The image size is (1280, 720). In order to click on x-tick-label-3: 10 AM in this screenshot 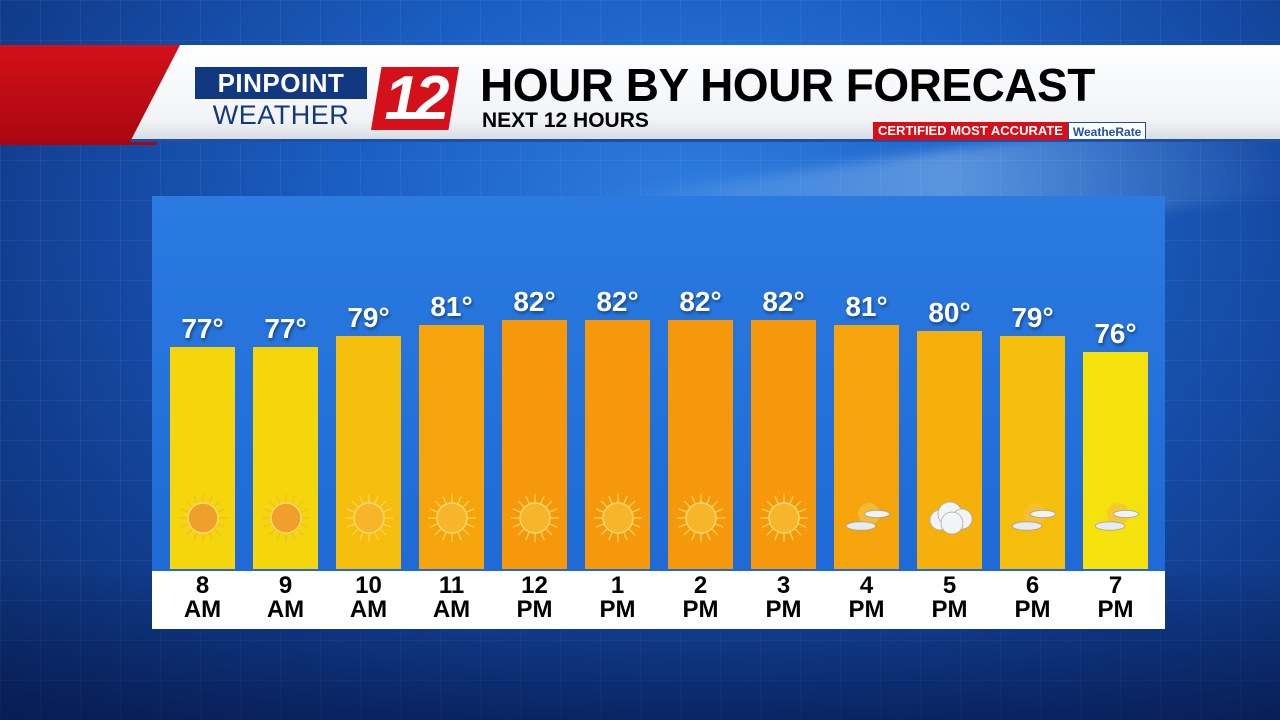, I will do `click(369, 598)`.